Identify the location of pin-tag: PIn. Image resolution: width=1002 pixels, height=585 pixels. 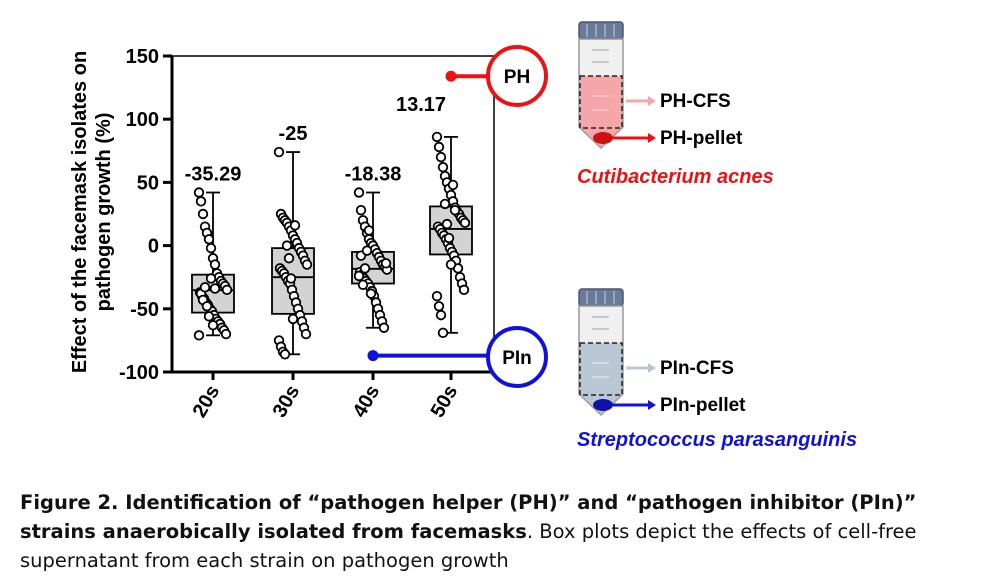
(517, 357).